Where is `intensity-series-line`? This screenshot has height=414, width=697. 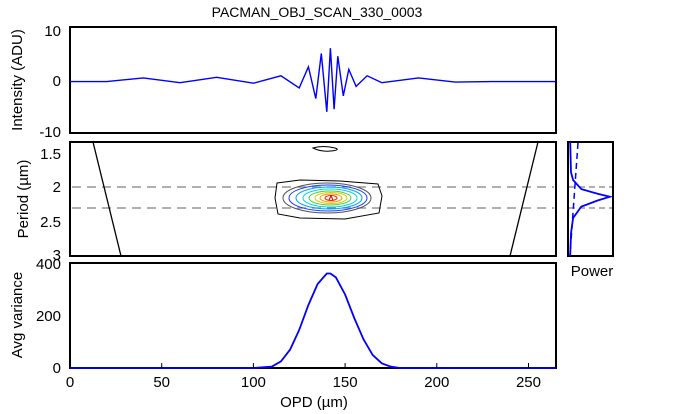 intensity-series-line is located at coordinates (313, 80).